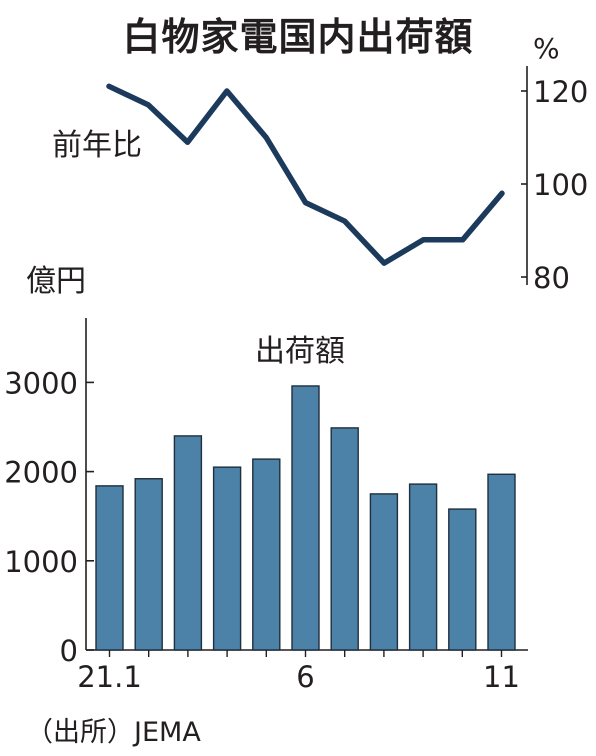  Describe the element at coordinates (113, 732) in the screenshot. I see `source-note: （出所）JEMA` at that location.